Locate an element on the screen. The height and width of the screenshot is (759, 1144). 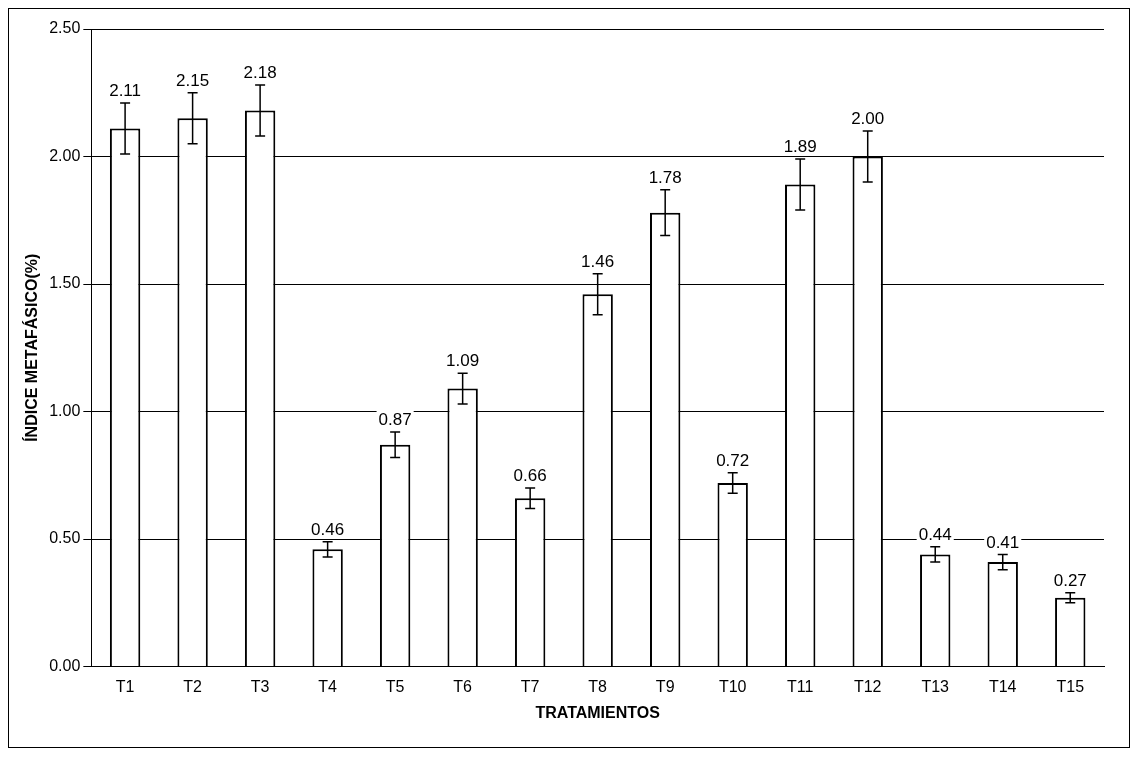
x-tick-label: T13 is located at coordinates (935, 686).